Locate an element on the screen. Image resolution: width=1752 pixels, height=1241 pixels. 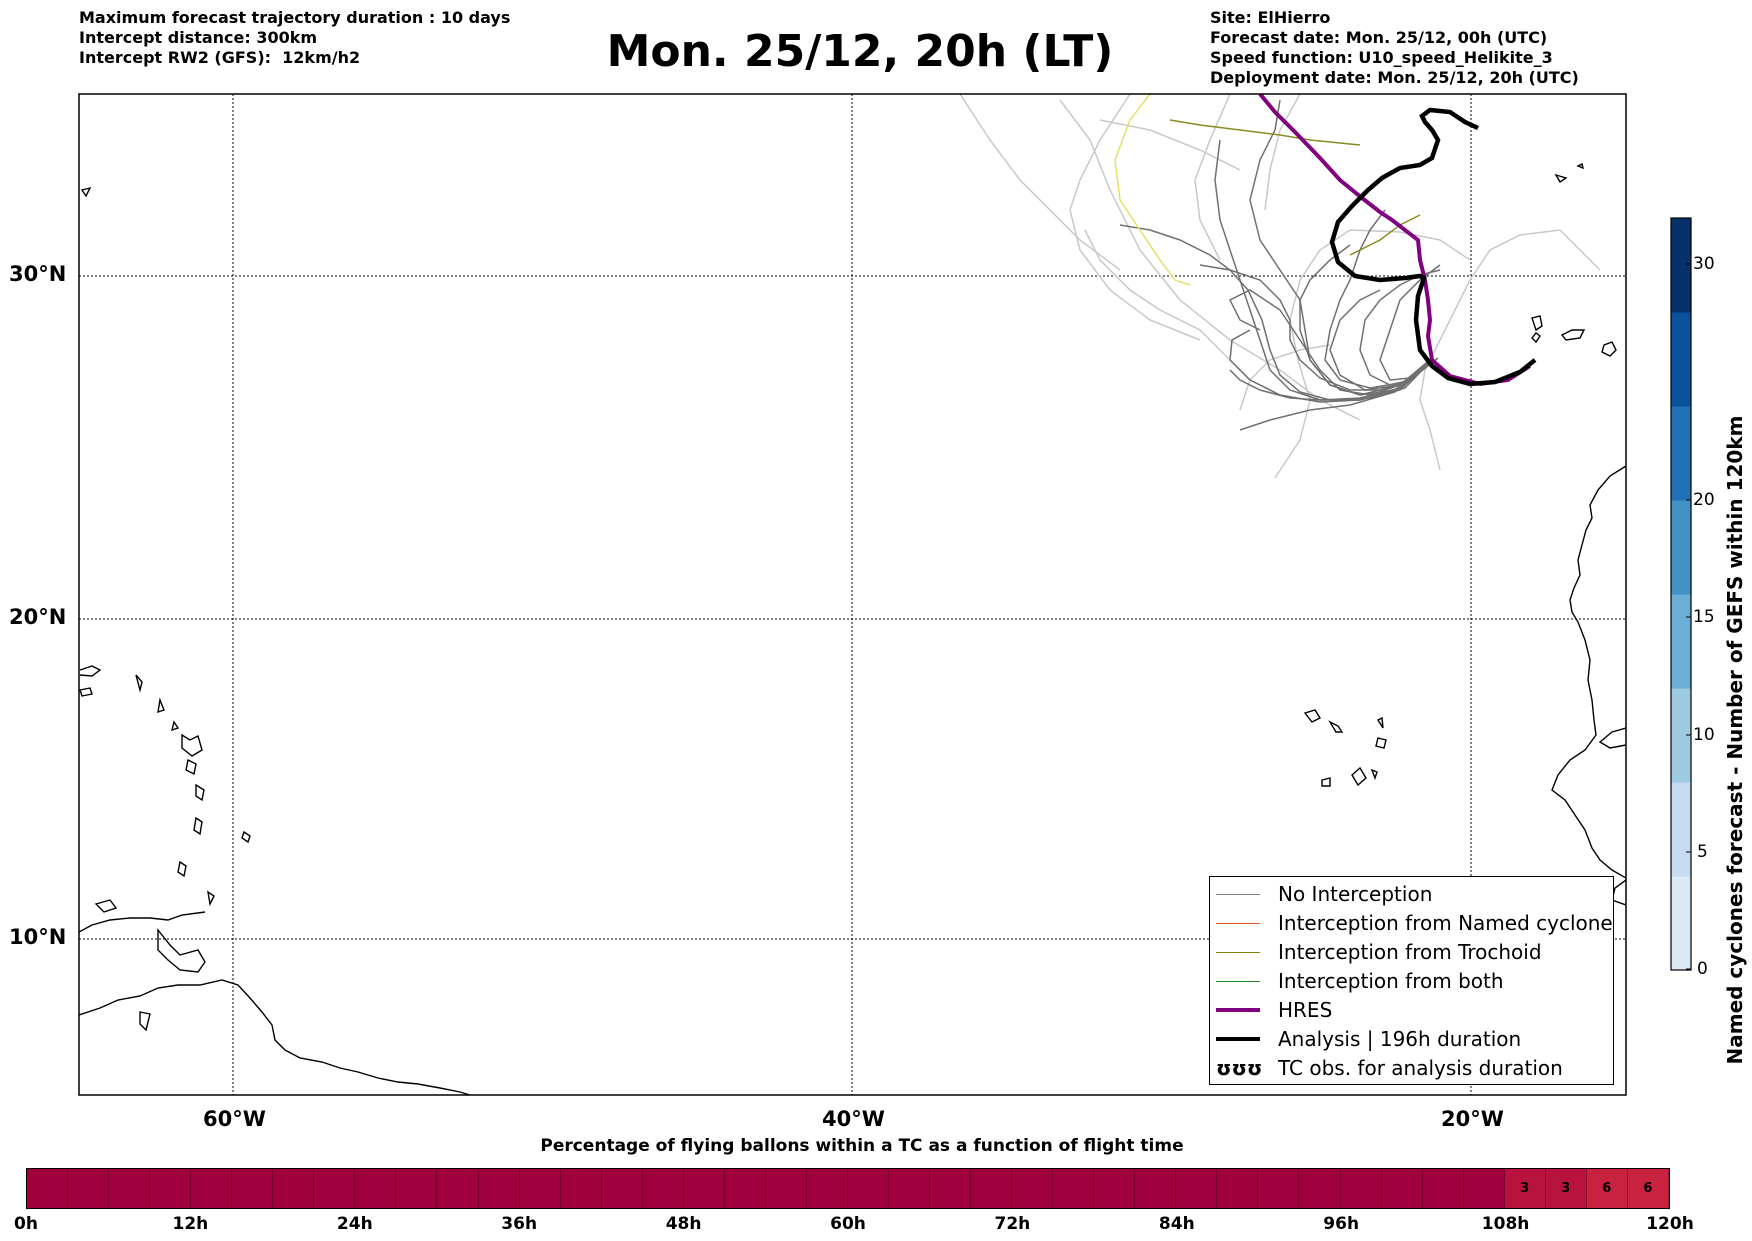
legend-item-no-interception: No Interception is located at coordinates (1324, 894).